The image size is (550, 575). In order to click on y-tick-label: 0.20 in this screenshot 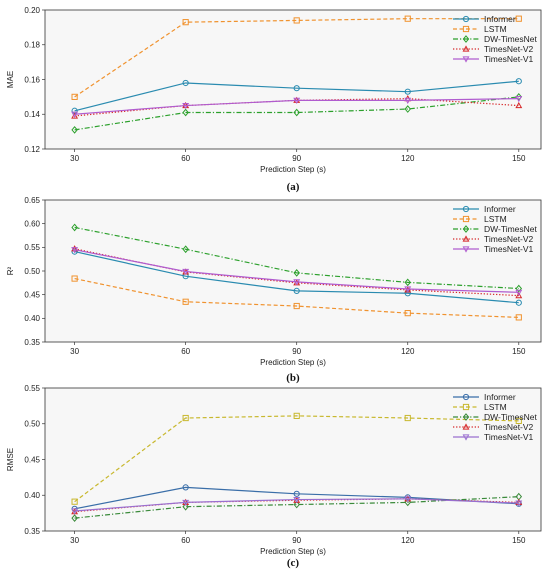, I will do `click(32, 10)`.